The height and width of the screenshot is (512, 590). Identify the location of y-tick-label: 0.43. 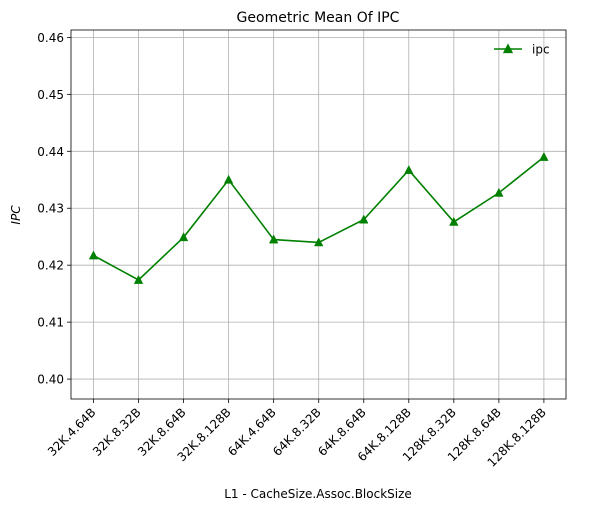
(50, 209).